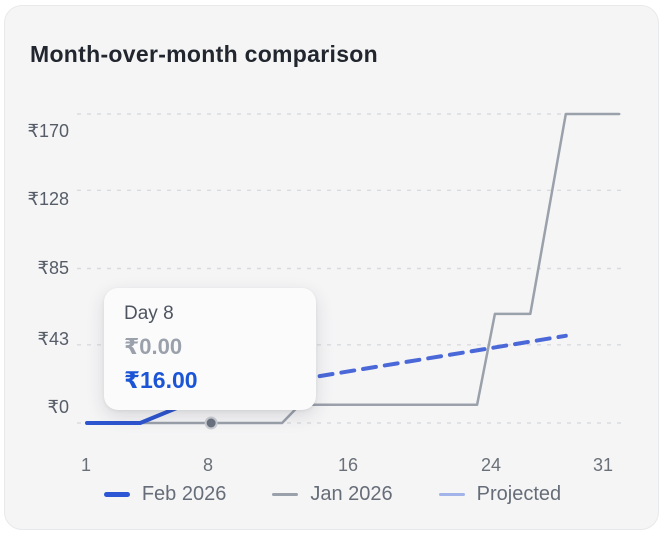  I want to click on chart-legend: Feb 2026 Jan 2026 Projected, so click(332, 494).